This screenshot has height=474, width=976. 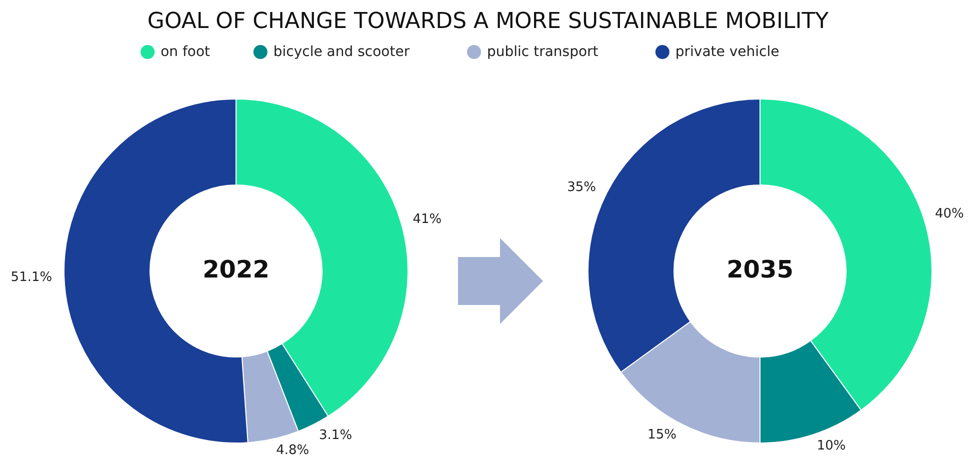 What do you see at coordinates (488, 21) in the screenshot?
I see `text: GOAL OF CHANGE TOWARDS A MORE SUSTAINABLE MOBILITY` at bounding box center [488, 21].